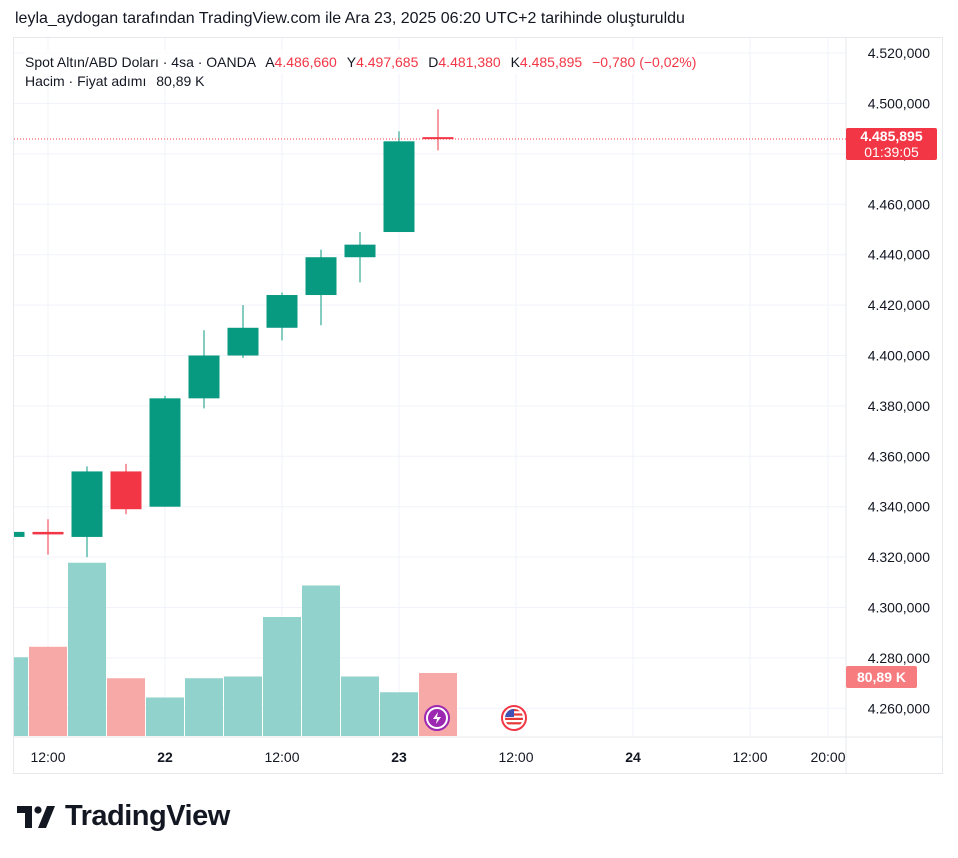 Image resolution: width=958 pixels, height=858 pixels. I want to click on tradingview-logo-icon, so click(36, 816).